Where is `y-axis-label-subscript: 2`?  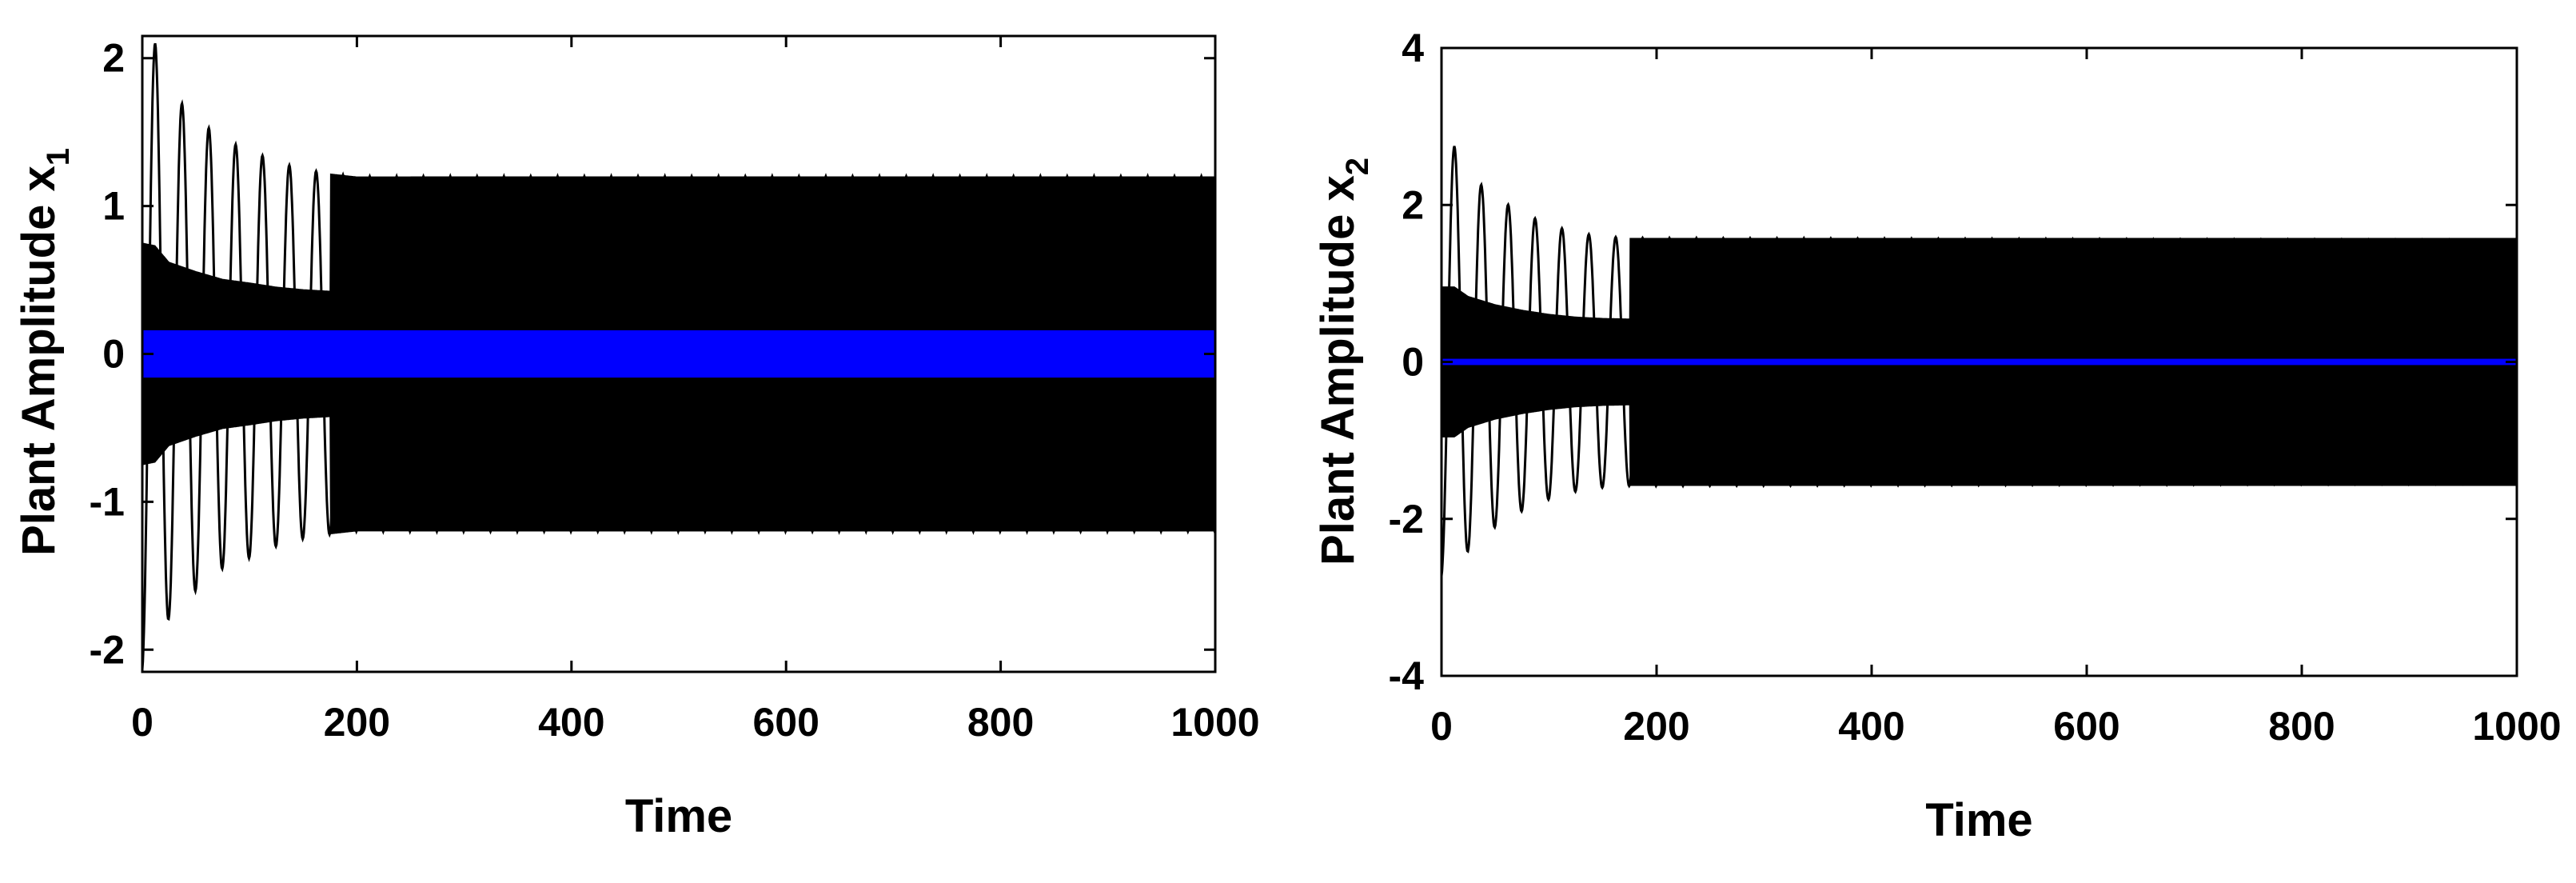 y-axis-label-subscript: 2 is located at coordinates (1358, 166).